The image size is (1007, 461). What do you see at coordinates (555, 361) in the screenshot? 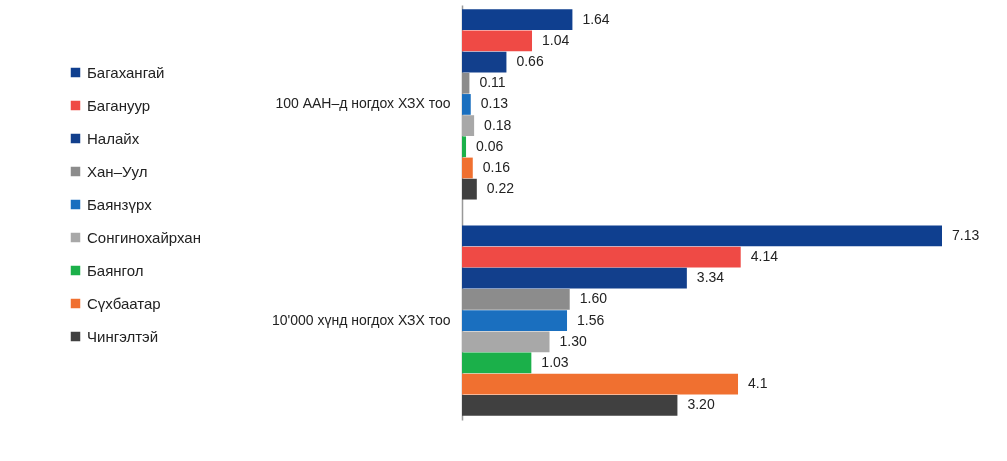
I see `data-label: 1.03` at bounding box center [555, 361].